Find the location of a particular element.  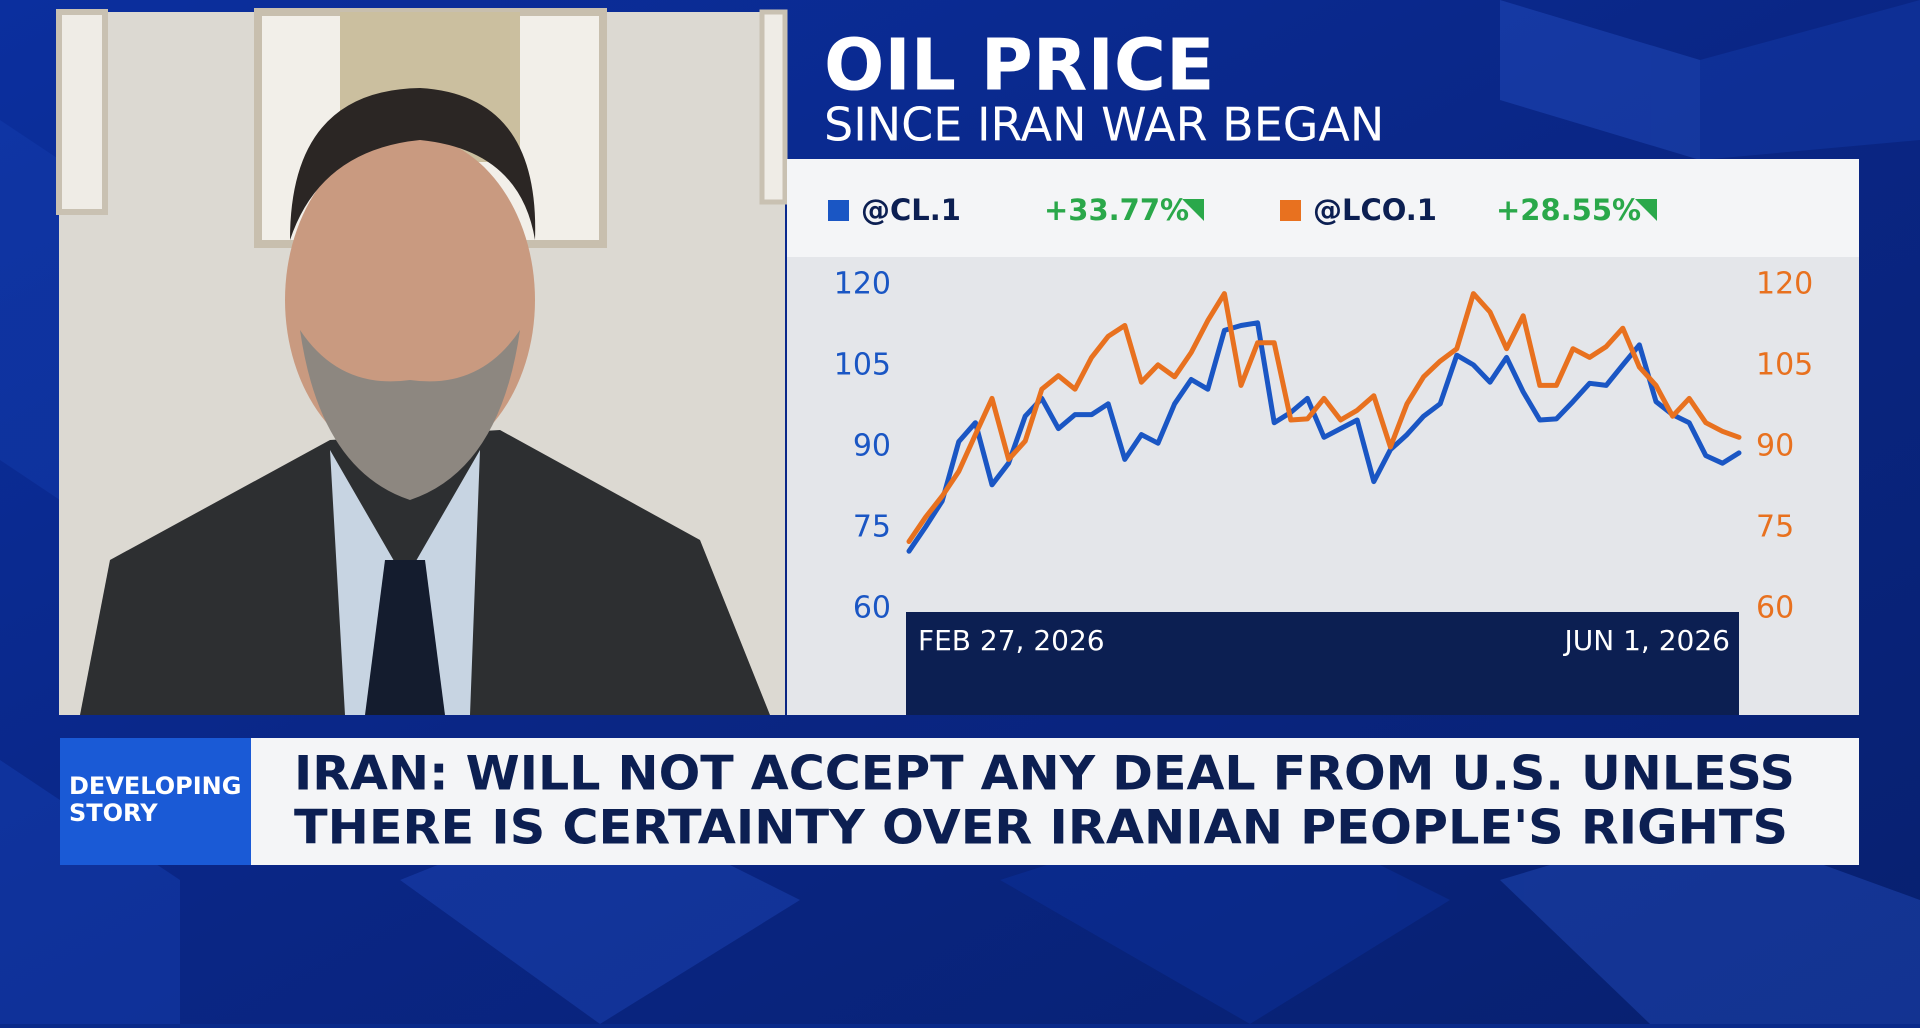

headline-box is located at coordinates (1055, 801).